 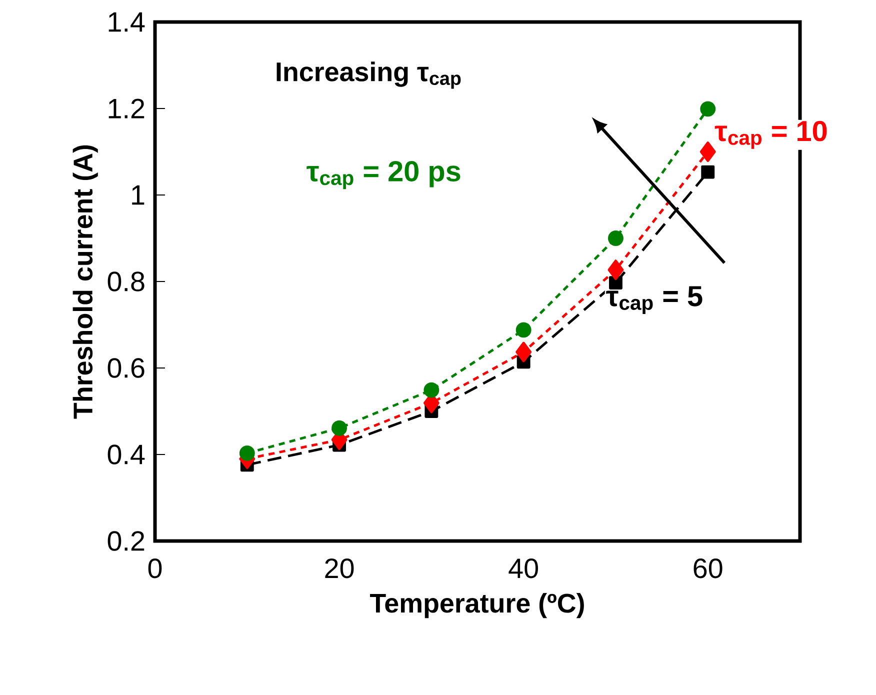 What do you see at coordinates (368, 75) in the screenshot?
I see `annotation: Increasing τ$_{cap}$` at bounding box center [368, 75].